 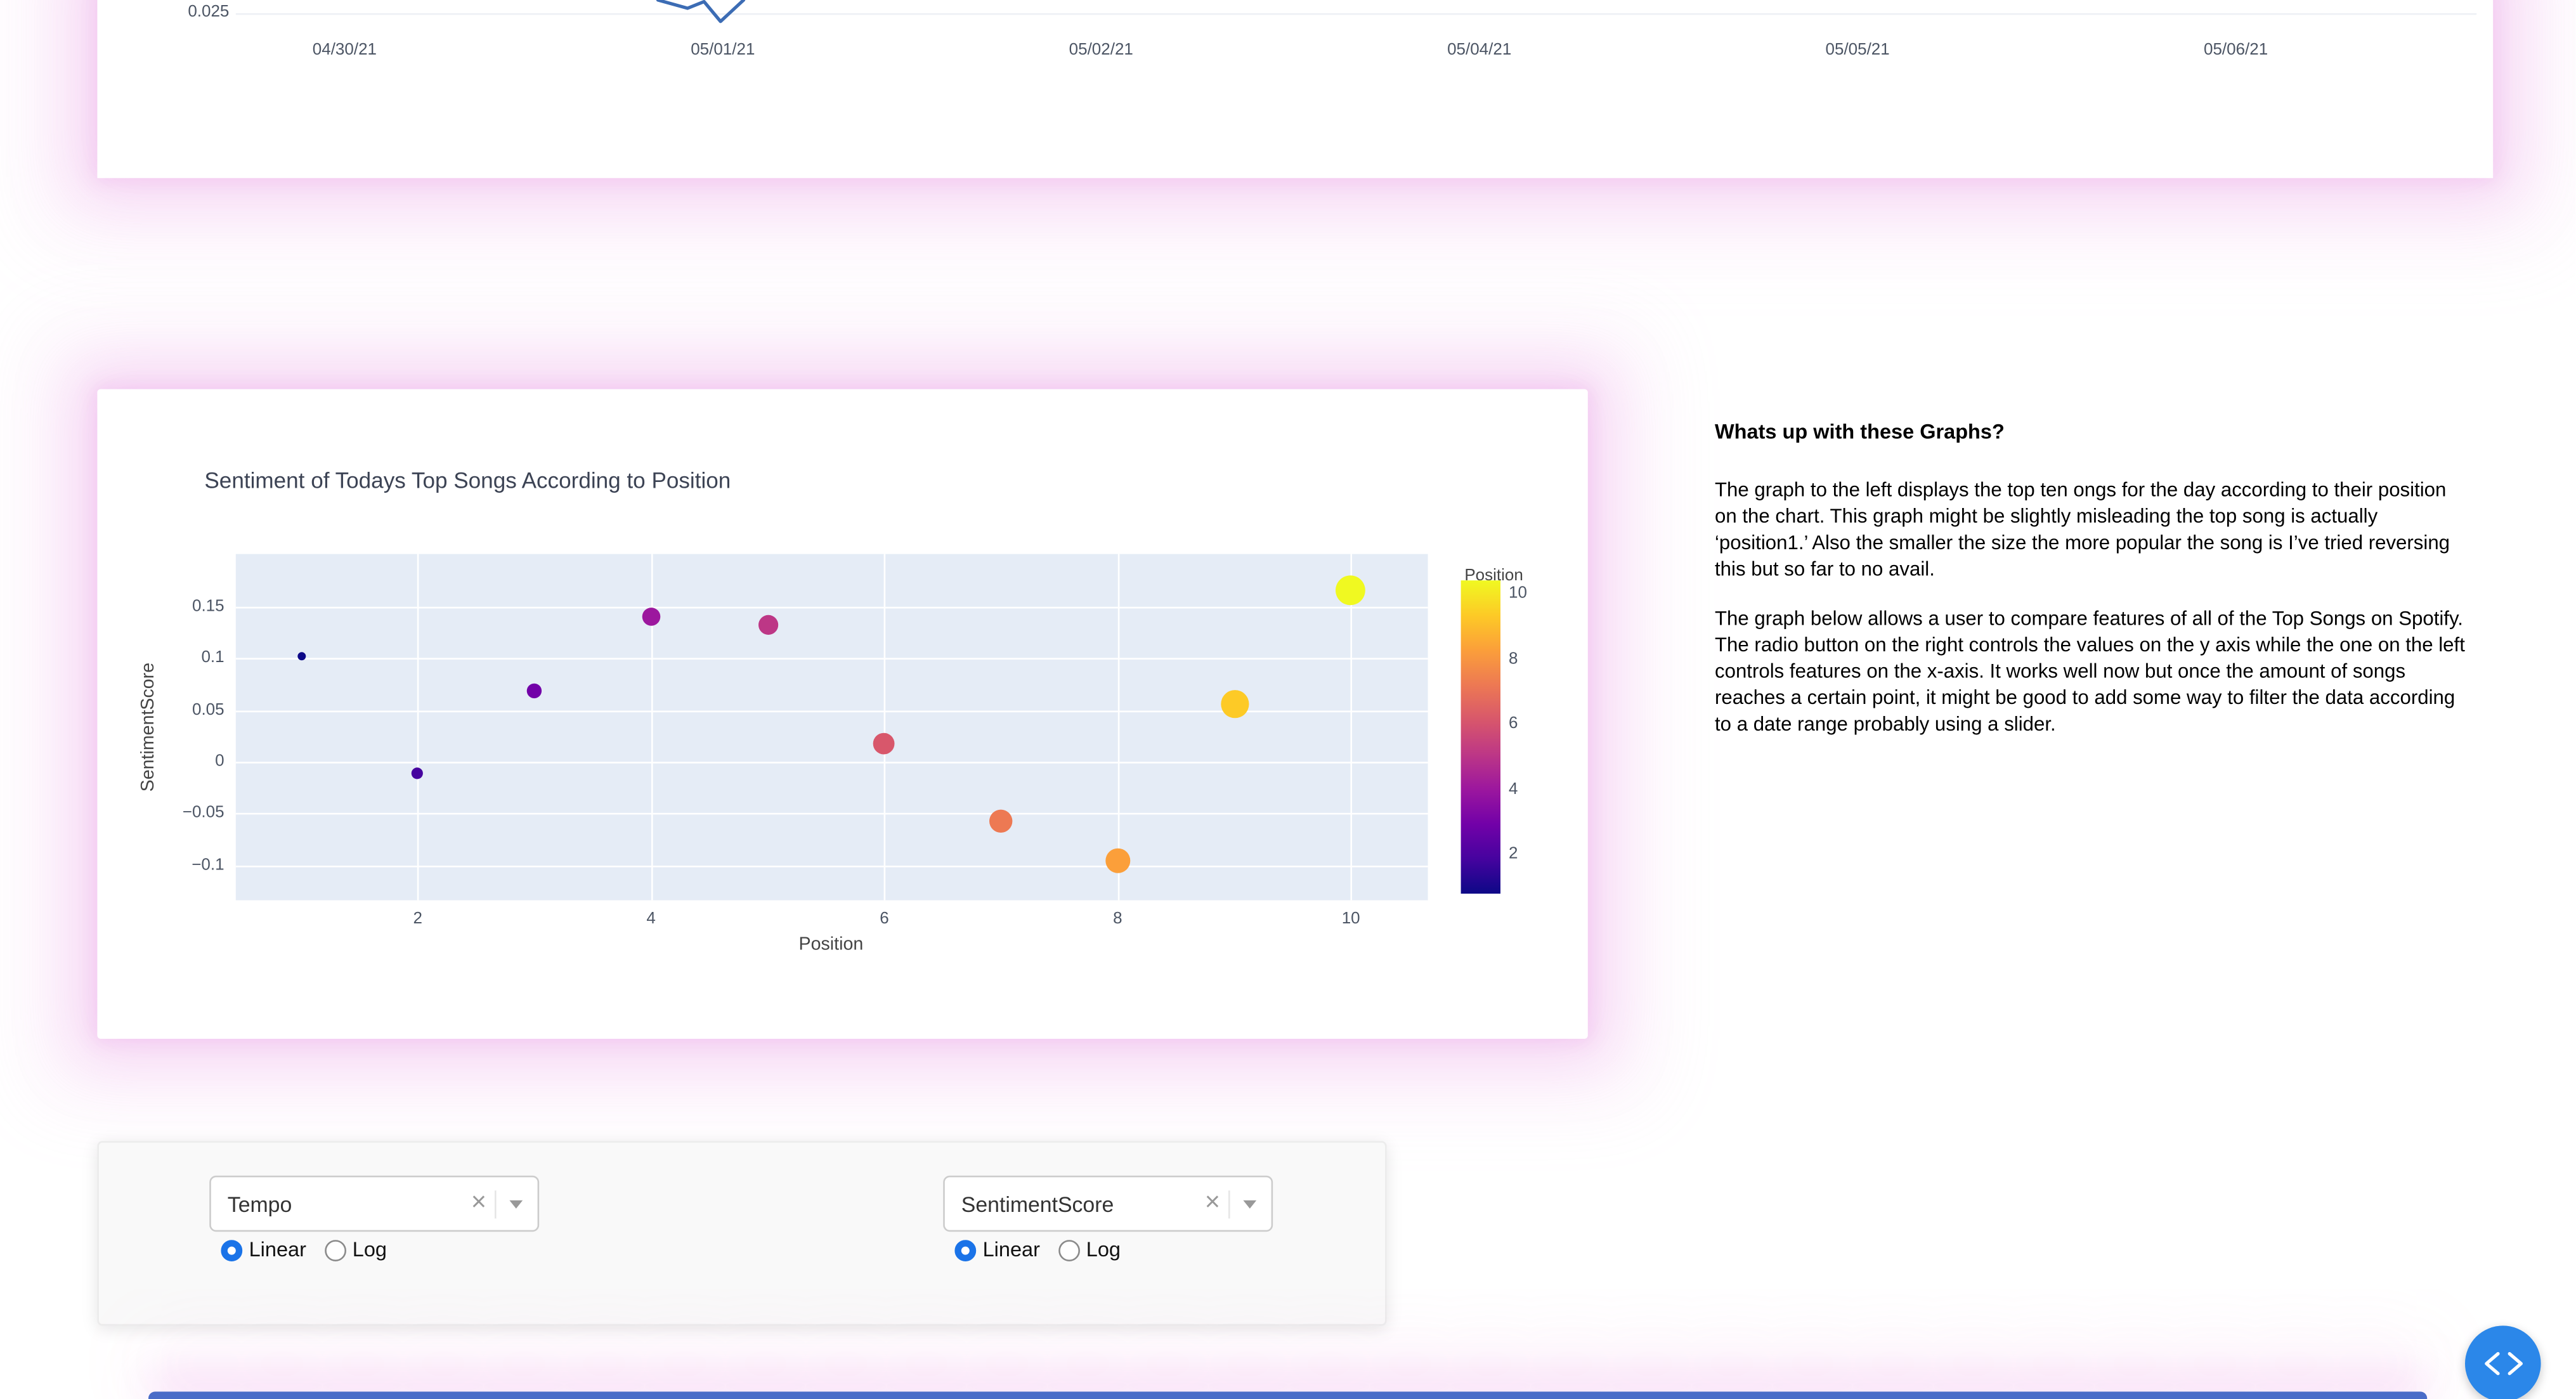 I want to click on footer-bar, so click(x=1288, y=1395).